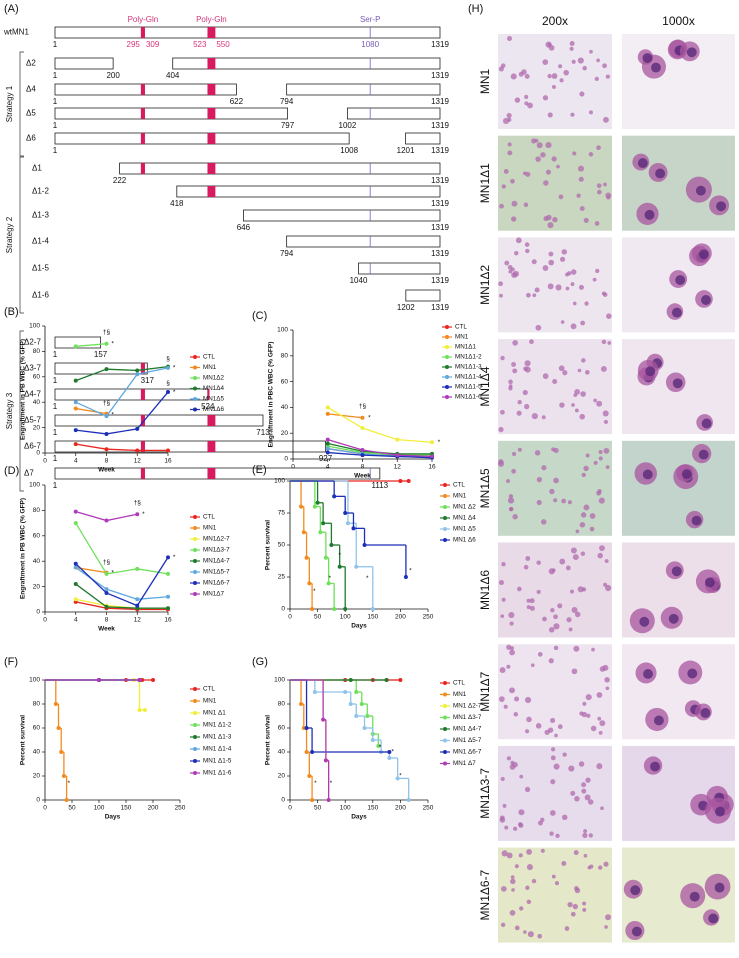 The image size is (739, 958). What do you see at coordinates (31, 89) in the screenshot?
I see `construct-name: Δ4` at bounding box center [31, 89].